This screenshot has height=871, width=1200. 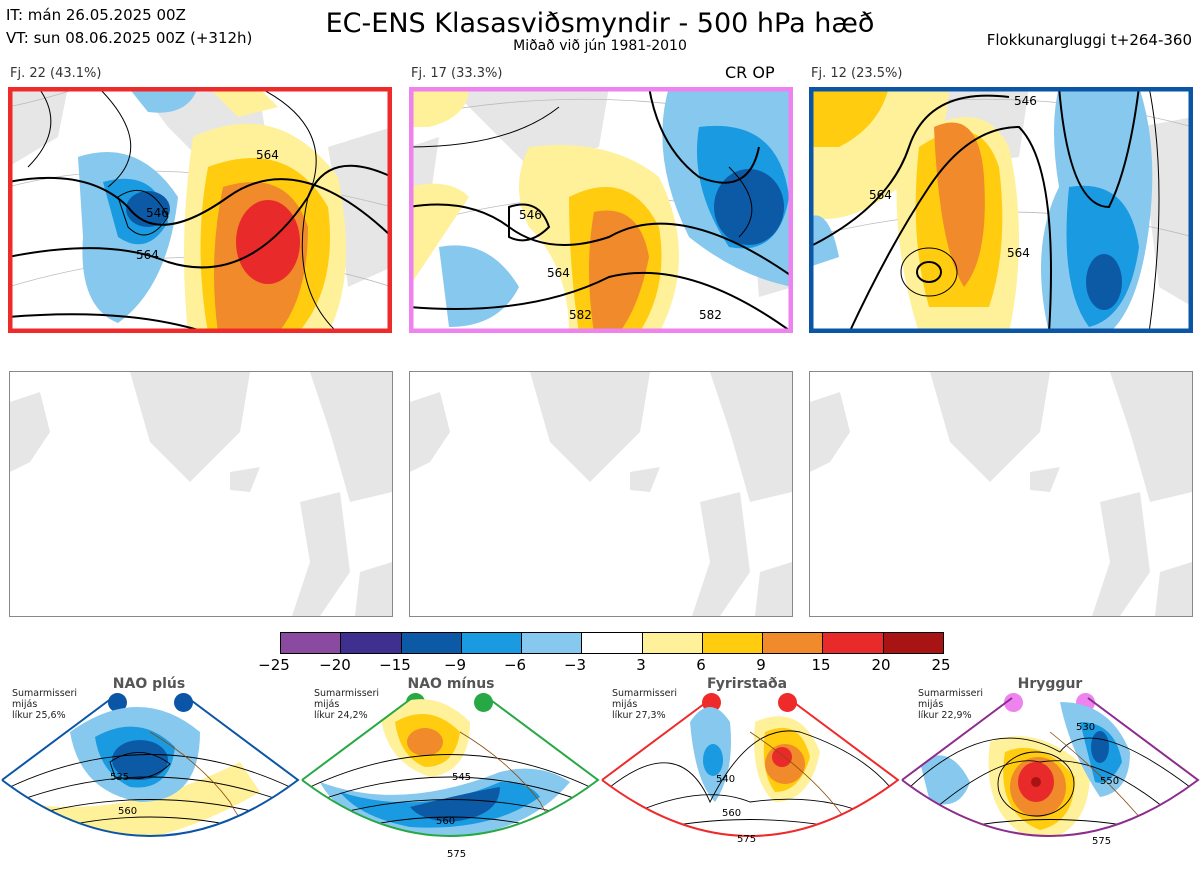 What do you see at coordinates (96, 15) in the screenshot?
I see `issue-time: IT: mán 26.05.2025 00Z` at bounding box center [96, 15].